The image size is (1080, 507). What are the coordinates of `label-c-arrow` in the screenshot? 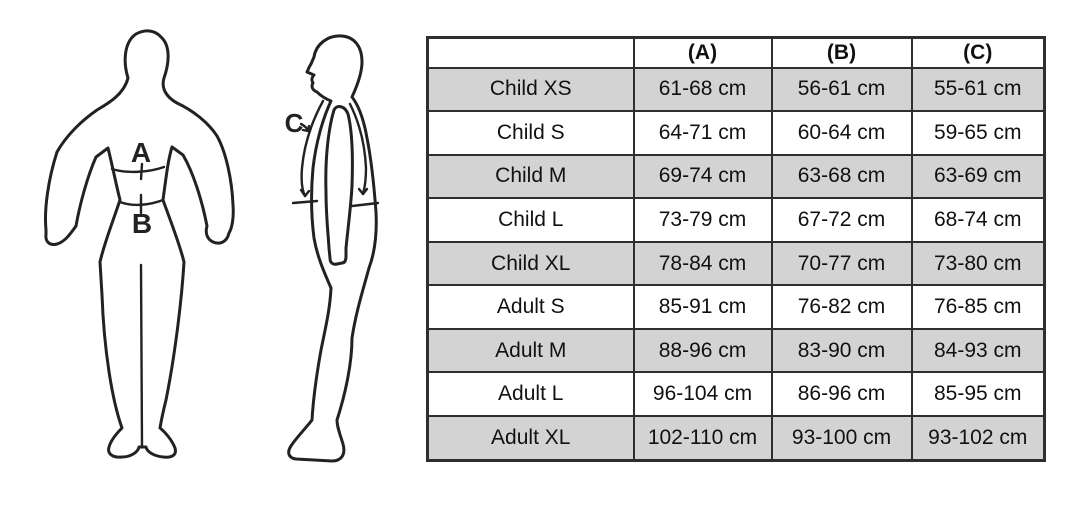 It's located at (305, 127).